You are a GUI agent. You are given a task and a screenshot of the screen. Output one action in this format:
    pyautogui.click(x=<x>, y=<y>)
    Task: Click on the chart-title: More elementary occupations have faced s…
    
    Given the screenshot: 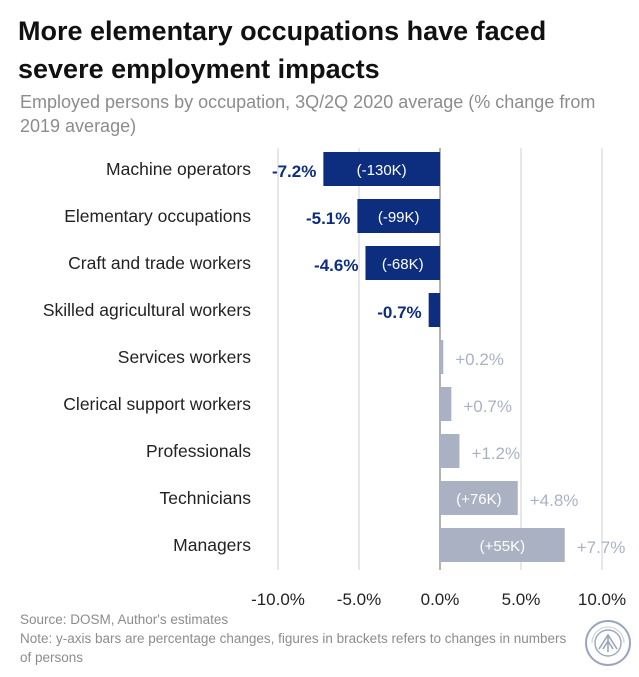 What is the action you would take?
    pyautogui.click(x=282, y=50)
    